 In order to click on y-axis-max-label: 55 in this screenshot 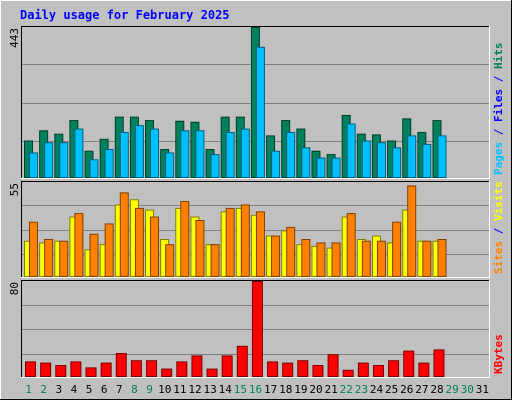, I will do `click(14, 189)`.